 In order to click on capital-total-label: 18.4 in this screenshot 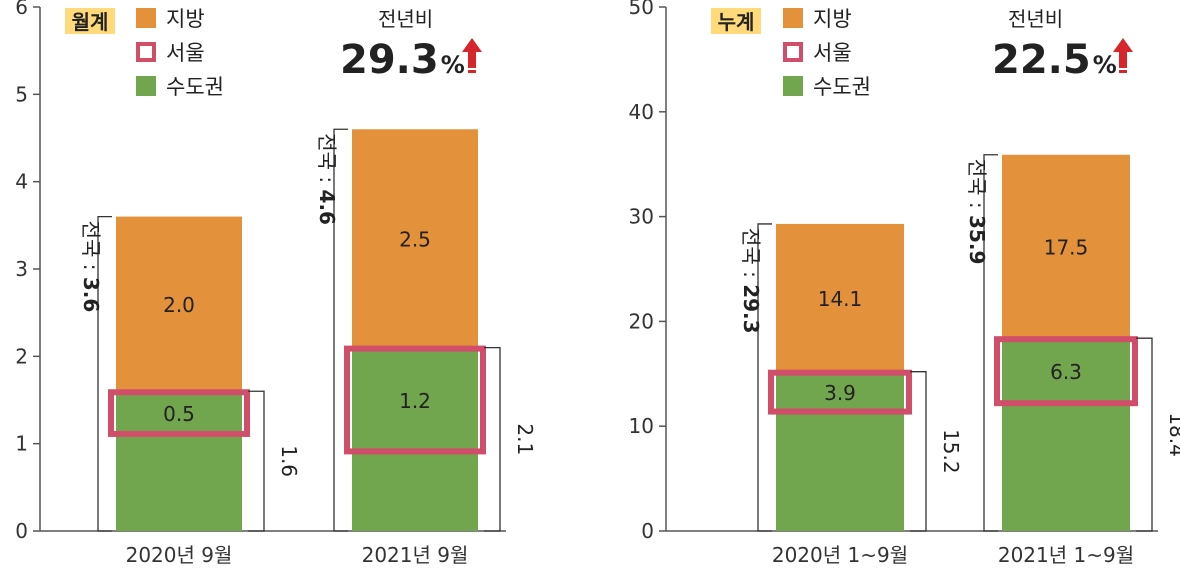, I will do `click(1172, 434)`.